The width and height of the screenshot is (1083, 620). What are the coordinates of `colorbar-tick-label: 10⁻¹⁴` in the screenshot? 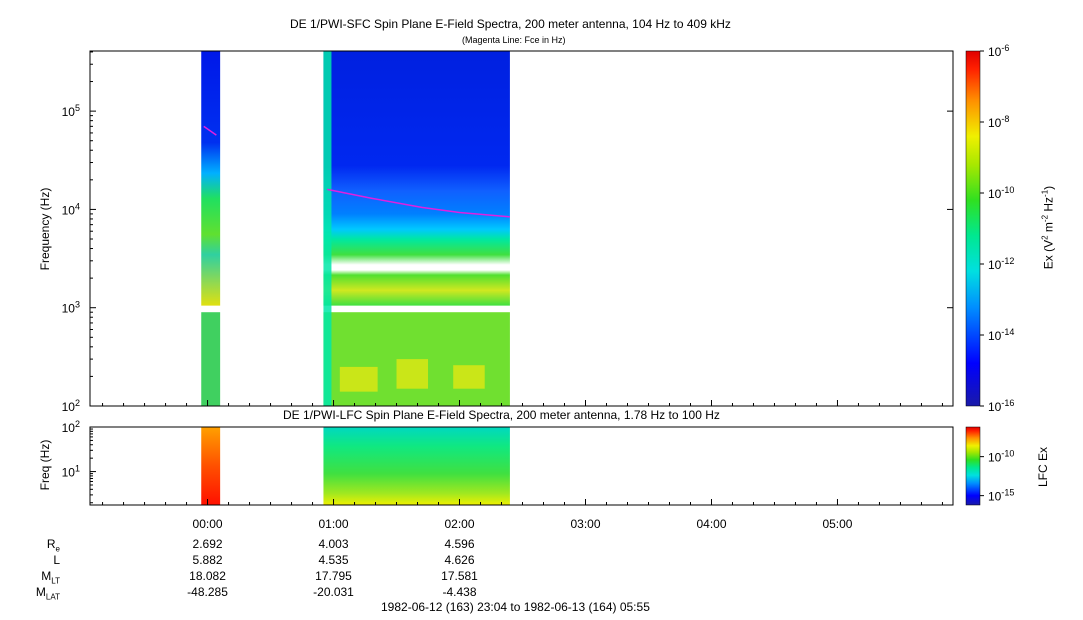 It's located at (1001, 335).